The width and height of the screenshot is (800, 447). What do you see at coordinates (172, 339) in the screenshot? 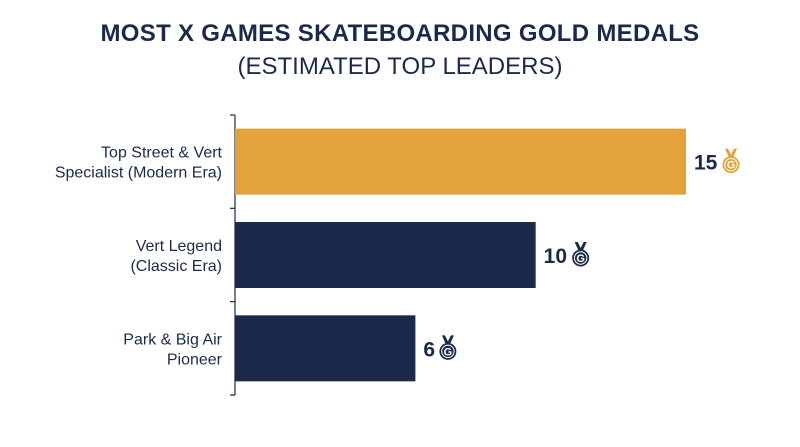
I see `category-label: Park & Big Air` at bounding box center [172, 339].